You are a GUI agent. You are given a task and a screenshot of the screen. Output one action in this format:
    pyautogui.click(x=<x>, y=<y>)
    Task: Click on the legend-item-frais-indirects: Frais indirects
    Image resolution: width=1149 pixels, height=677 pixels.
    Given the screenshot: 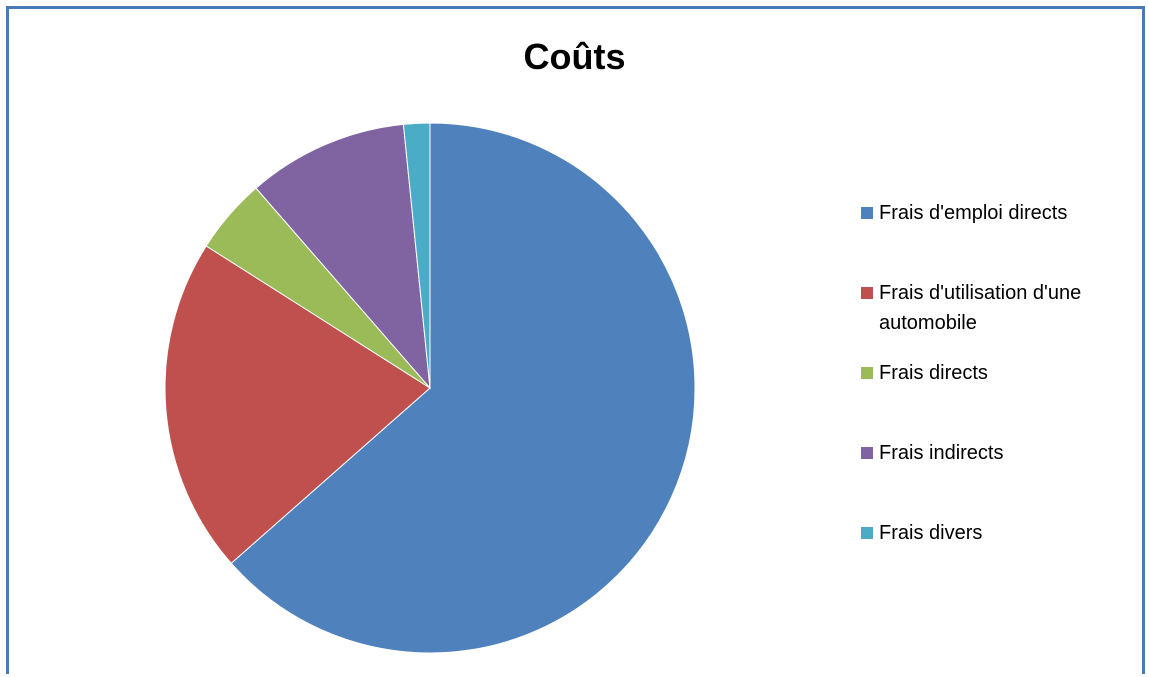 What is the action you would take?
    pyautogui.click(x=1001, y=454)
    